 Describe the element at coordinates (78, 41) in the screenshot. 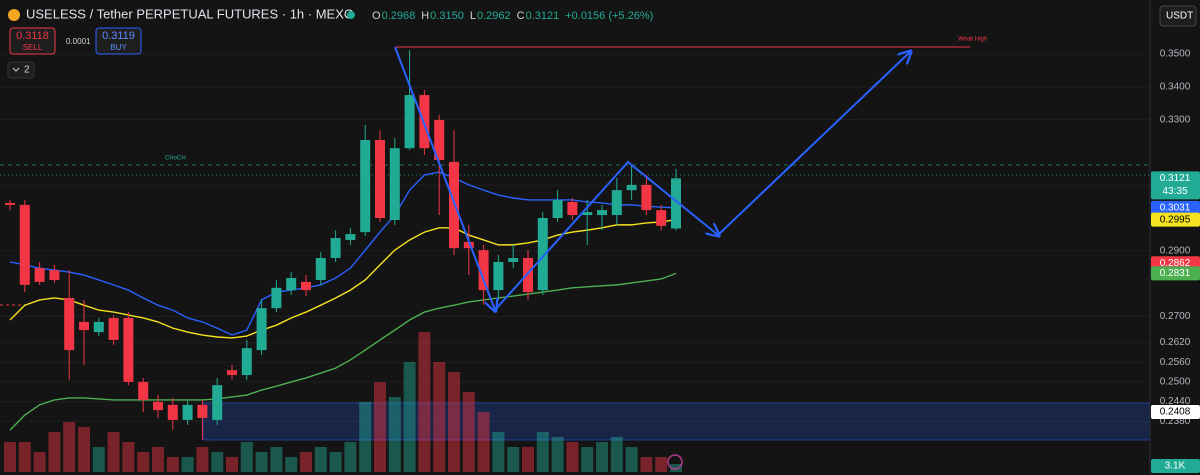

I see `spread: 0.0001` at that location.